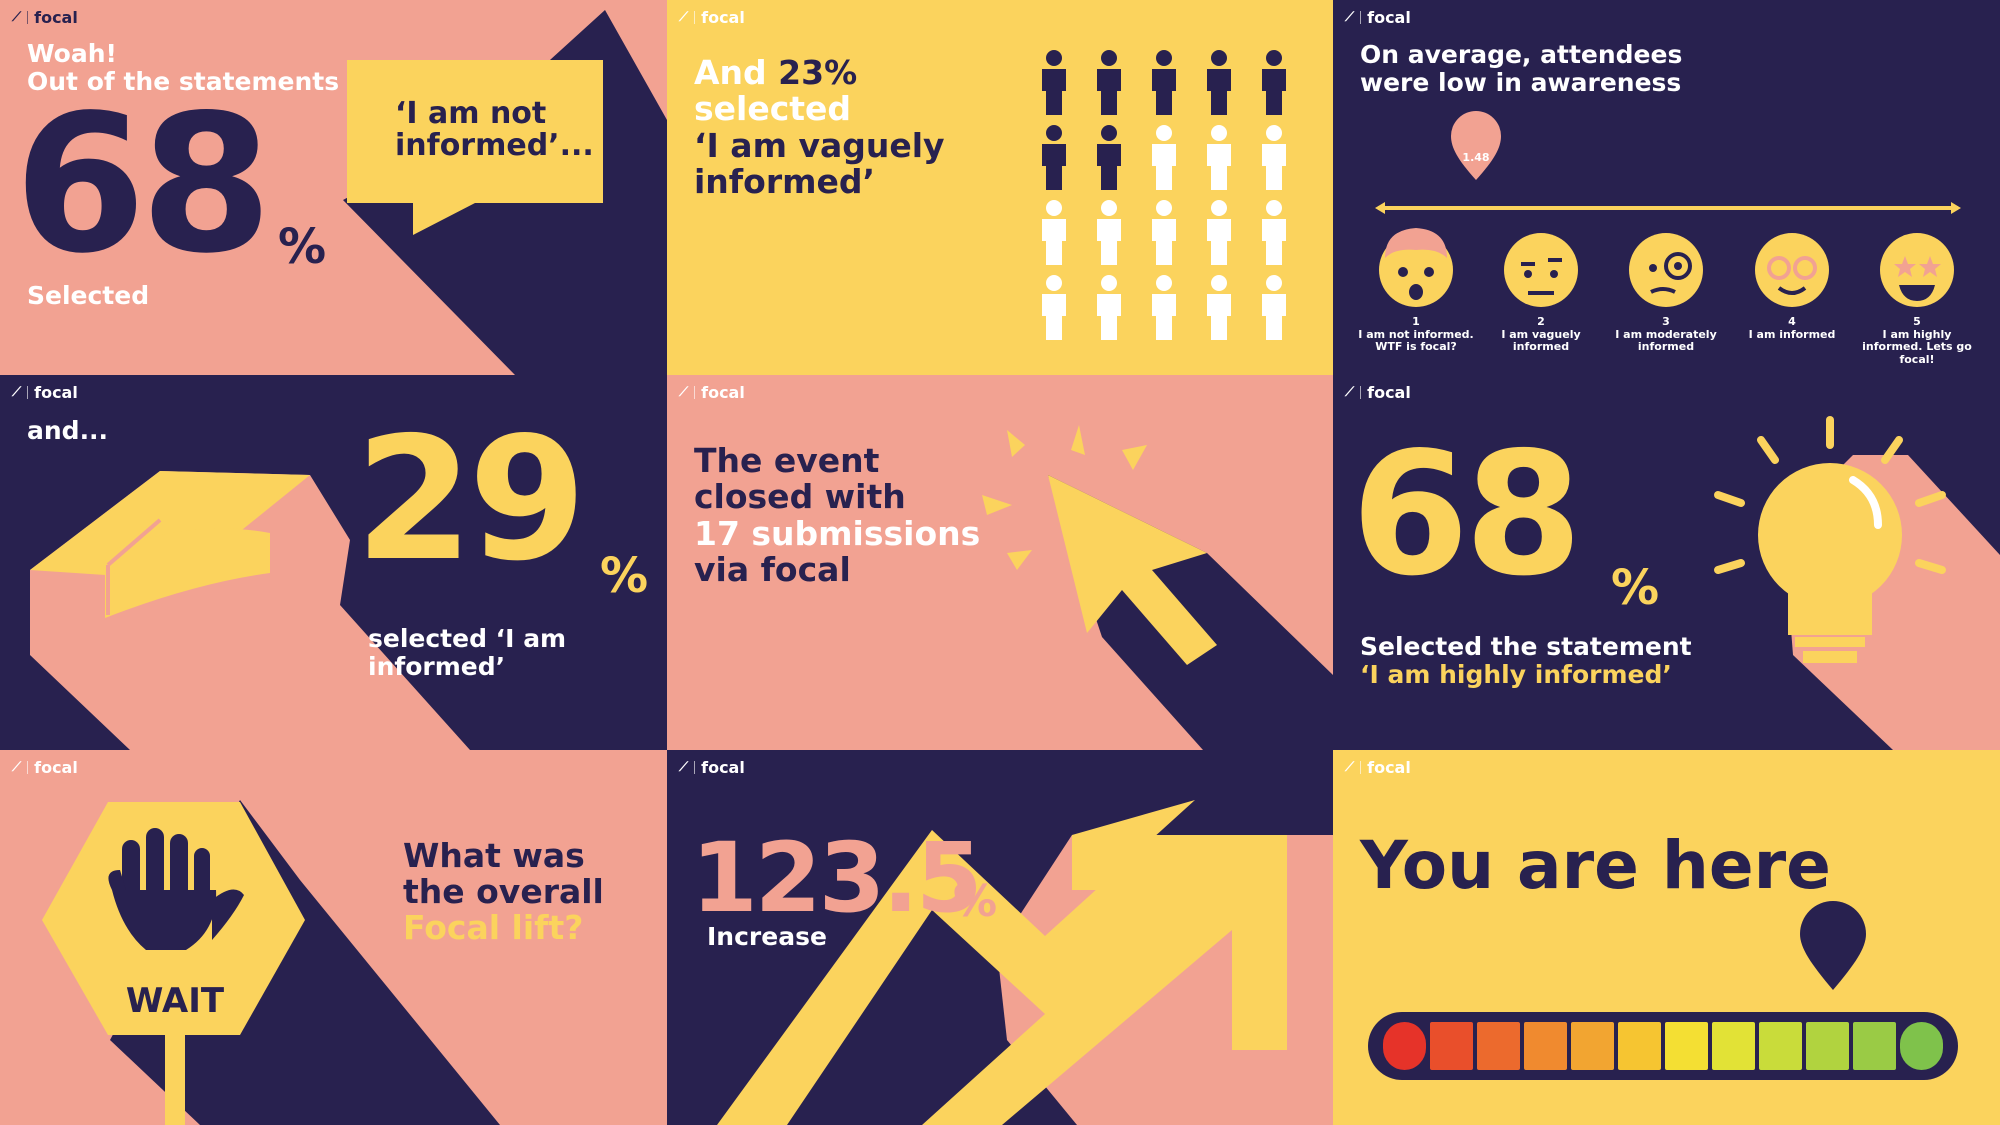 The width and height of the screenshot is (2000, 1125). I want to click on heading-prefix: And, so click(736, 72).